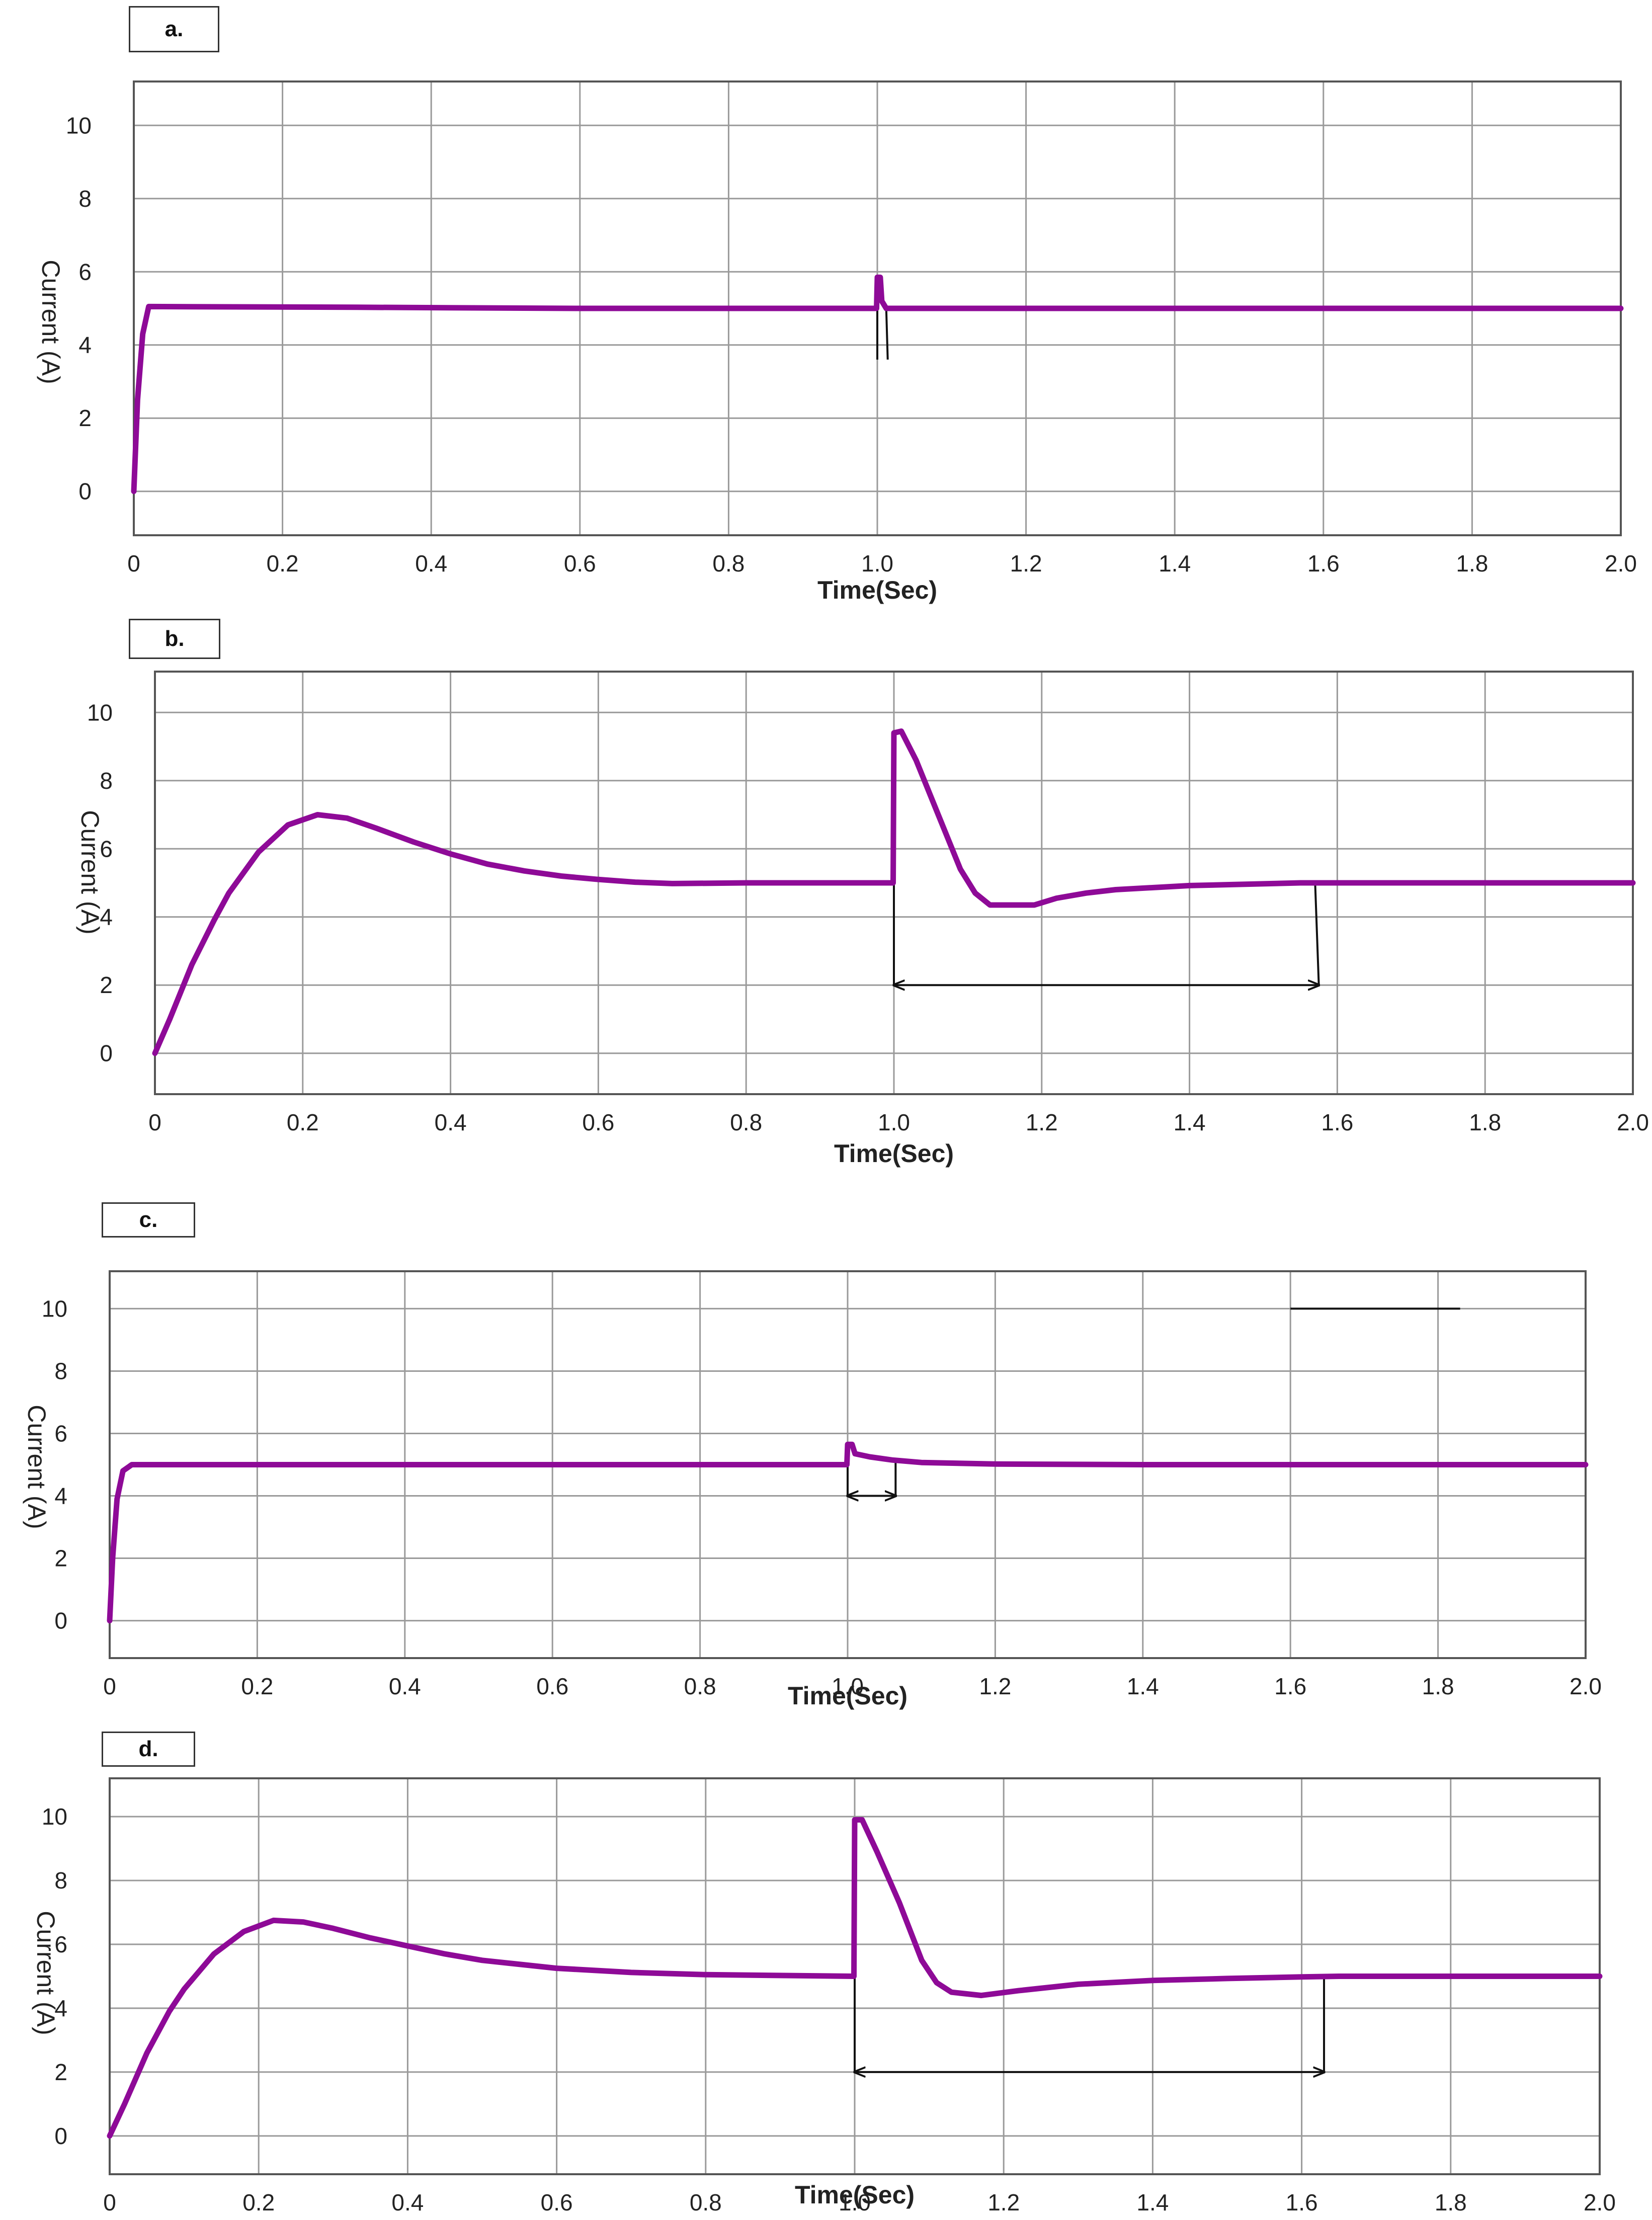 This screenshot has height=2220, width=1652. I want to click on panel-label: d., so click(148, 1749).